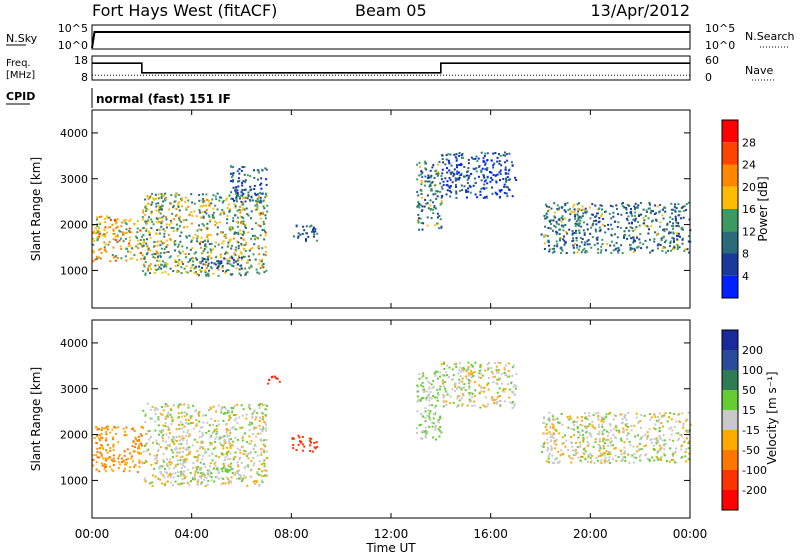 The image size is (800, 558). I want to click on station-title: Fort Hays West (fitACF), so click(184, 10).